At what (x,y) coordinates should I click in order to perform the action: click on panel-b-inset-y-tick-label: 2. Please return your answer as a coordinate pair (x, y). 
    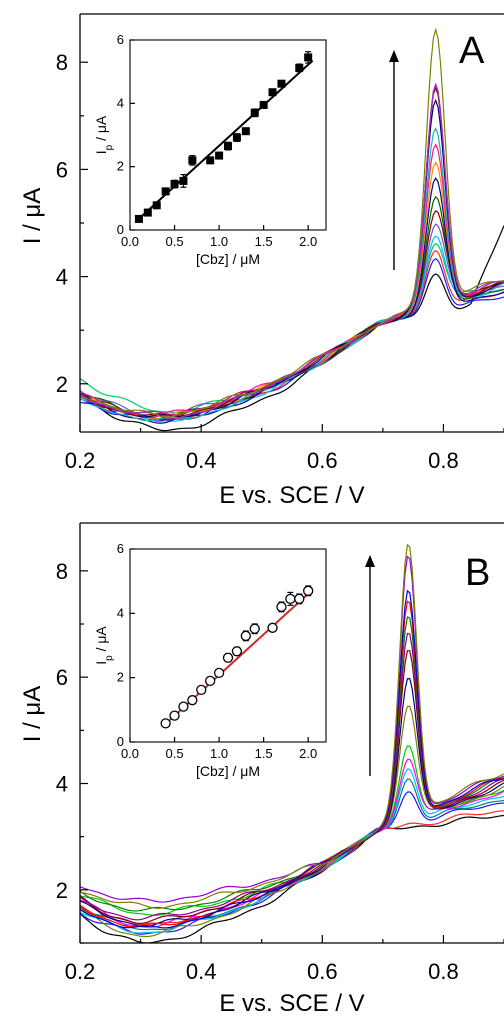
    Looking at the image, I should click on (120, 677).